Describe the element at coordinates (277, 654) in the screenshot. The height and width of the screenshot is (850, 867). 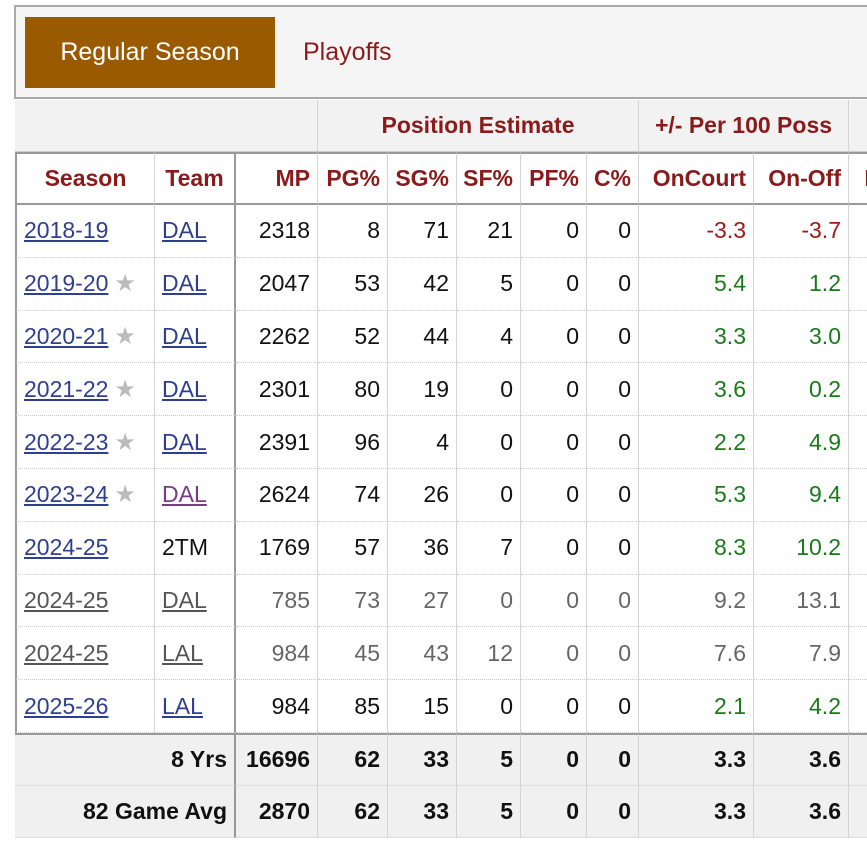
I see `table-cell: 984` at that location.